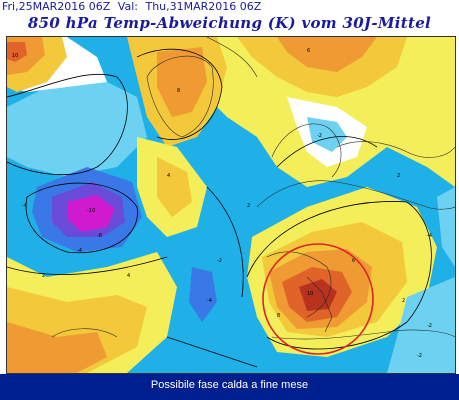 This screenshot has height=400, width=459. Describe the element at coordinates (127, 6) in the screenshot. I see `valid-label: Val:` at that location.